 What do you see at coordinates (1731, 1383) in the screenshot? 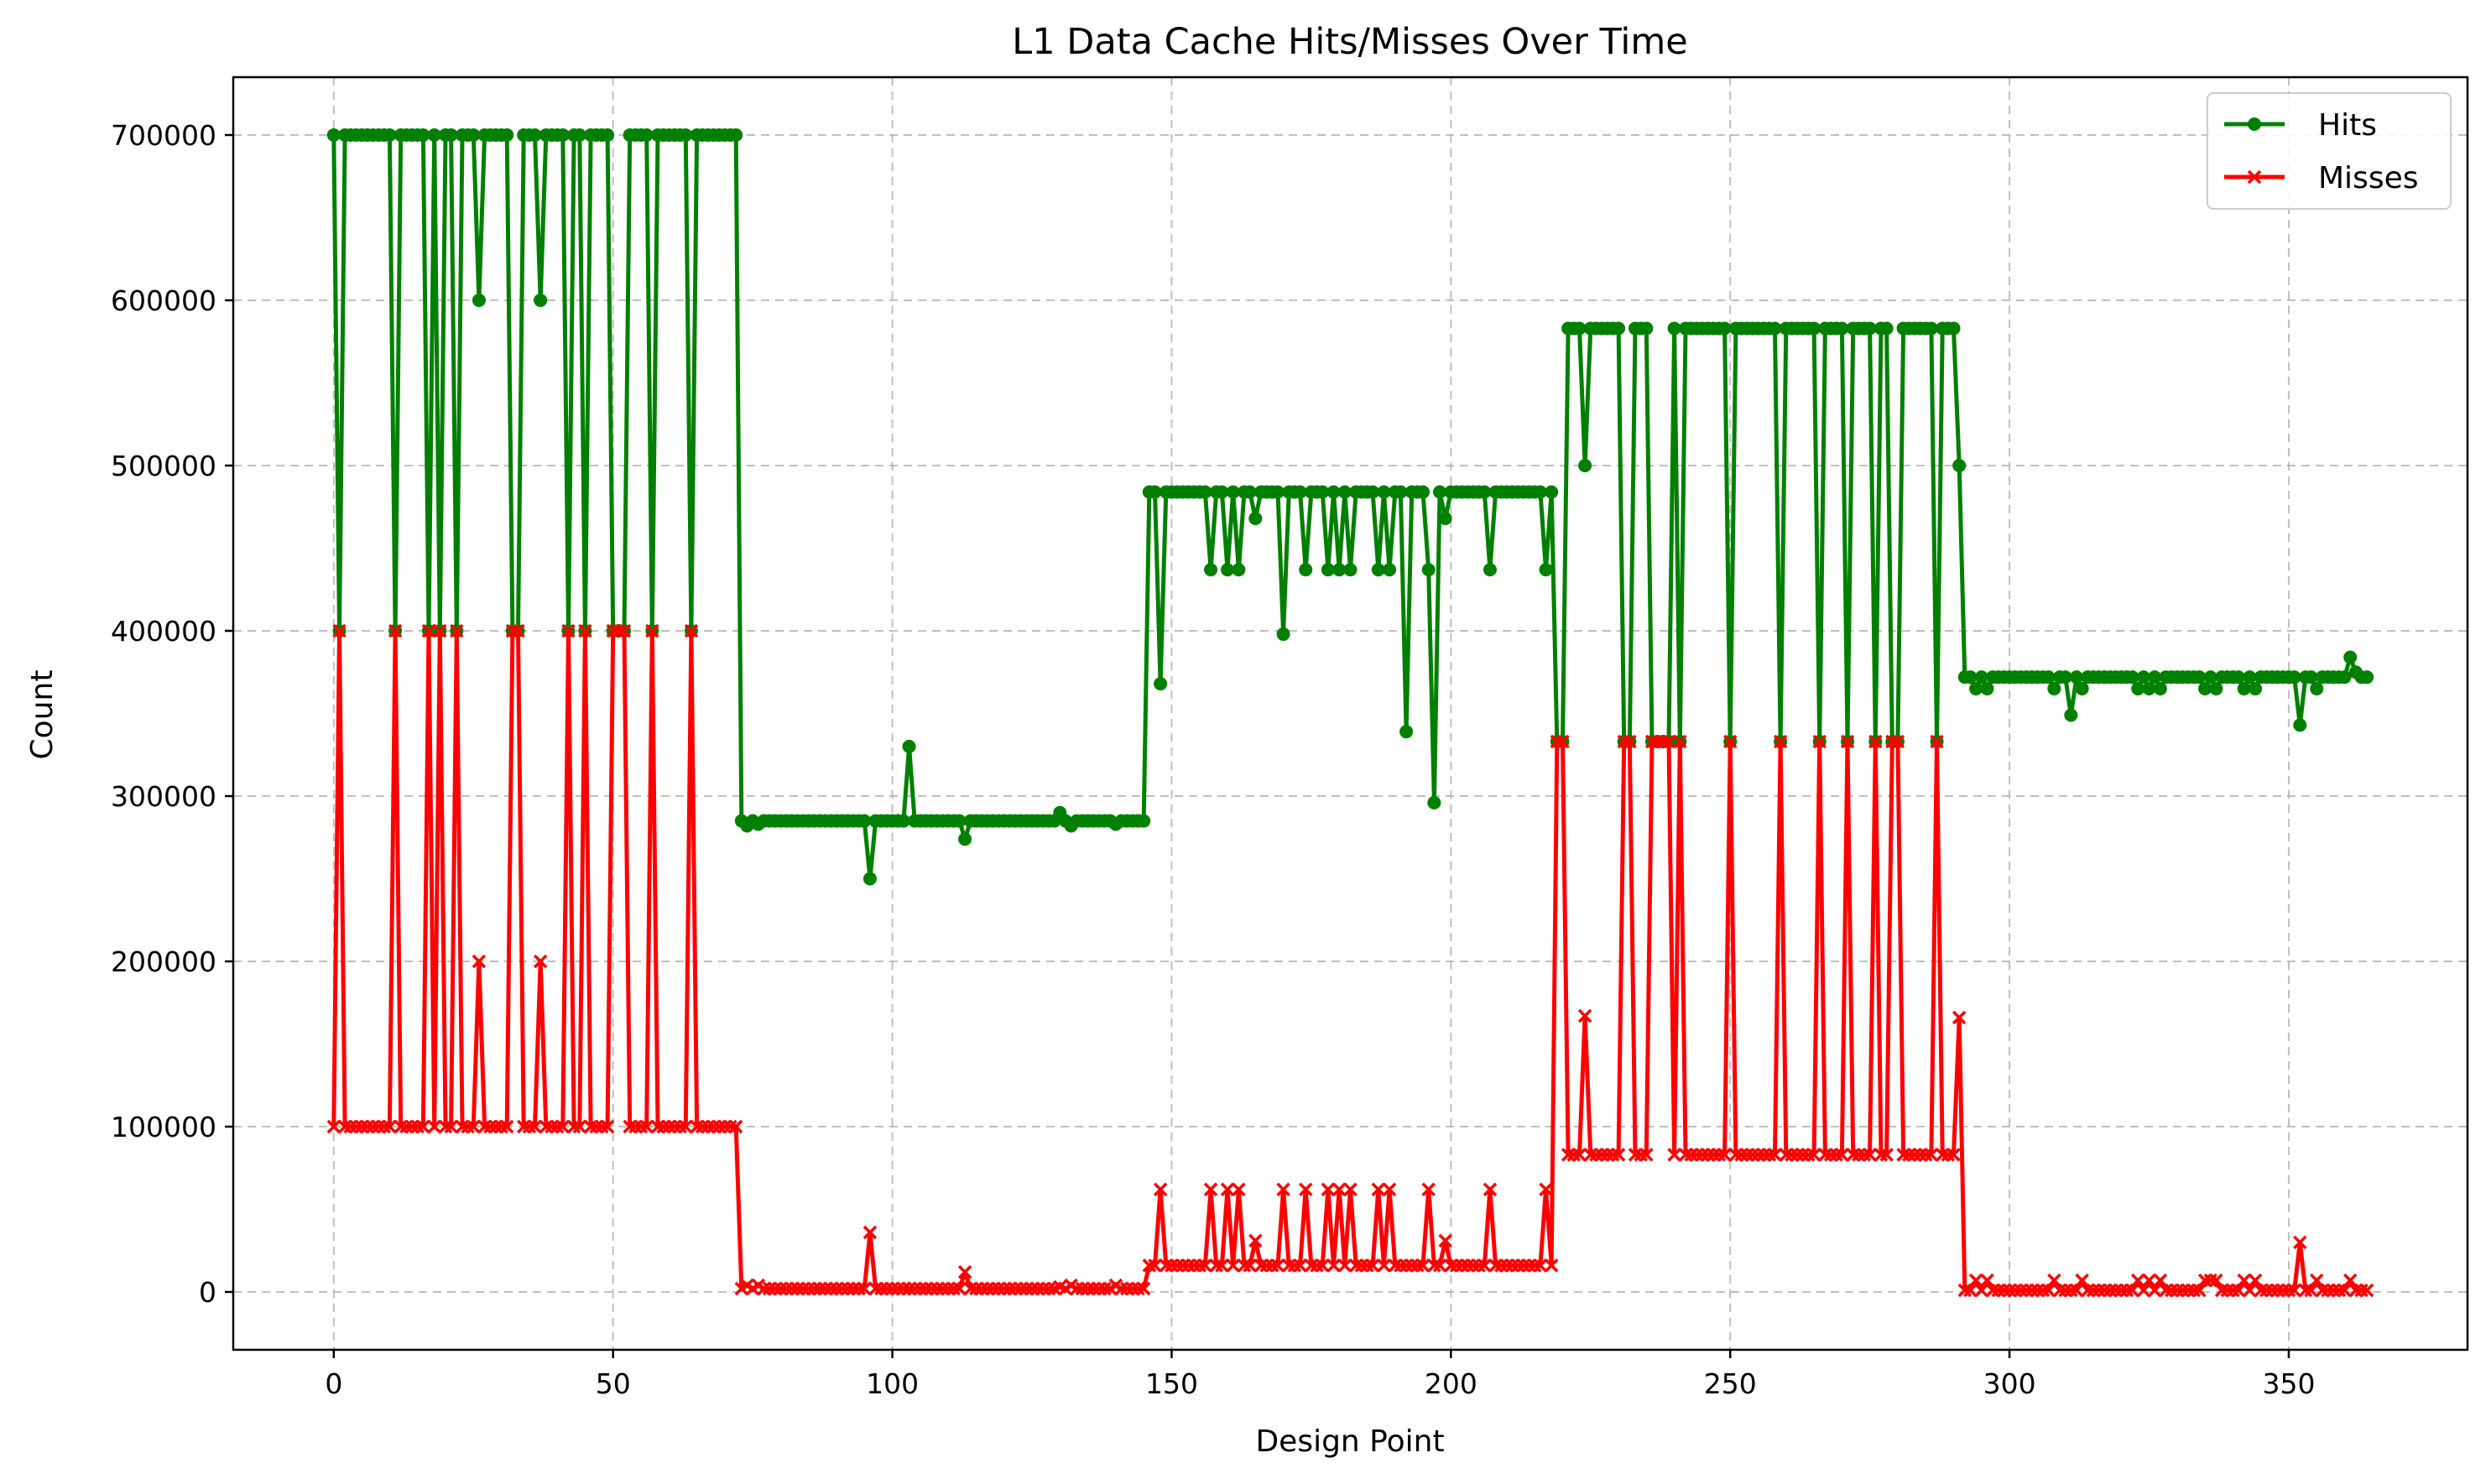
I see `x-tick-label: 250` at bounding box center [1731, 1383].